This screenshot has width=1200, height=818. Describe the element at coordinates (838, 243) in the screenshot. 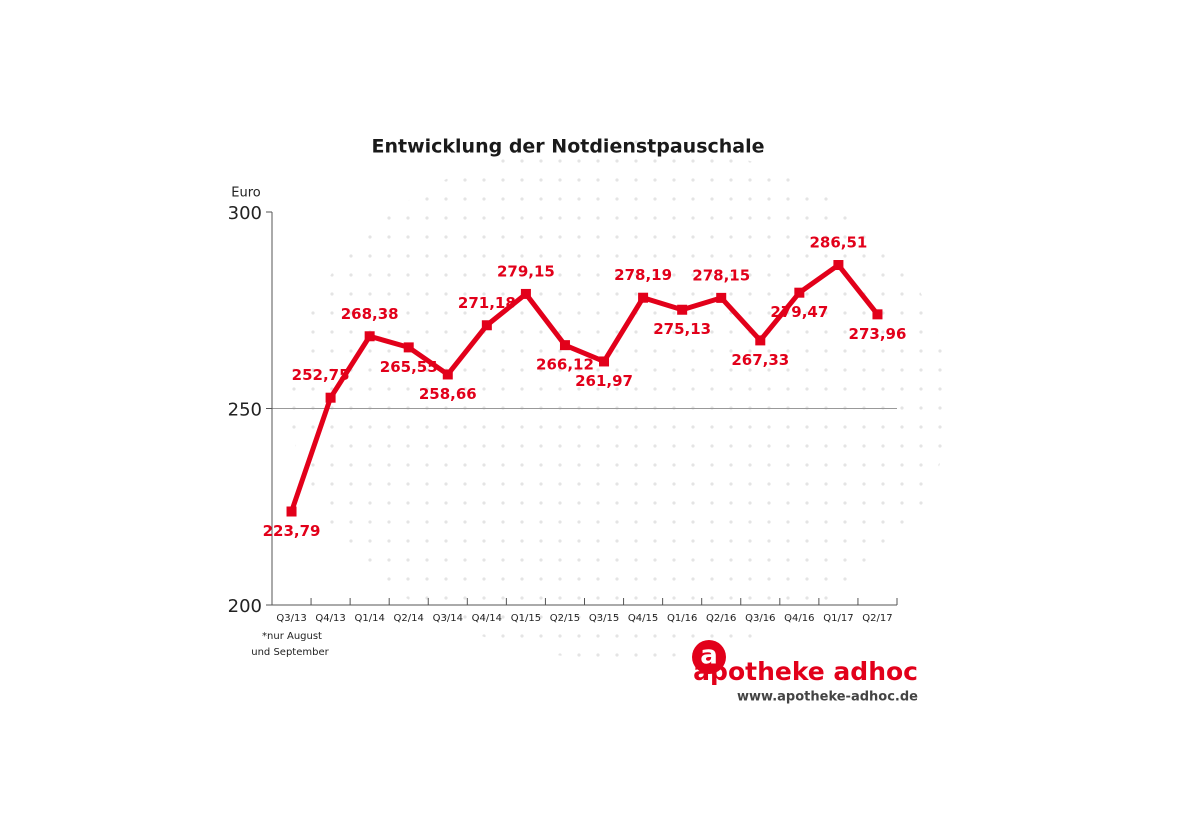

I see `value-label: 286,51` at that location.